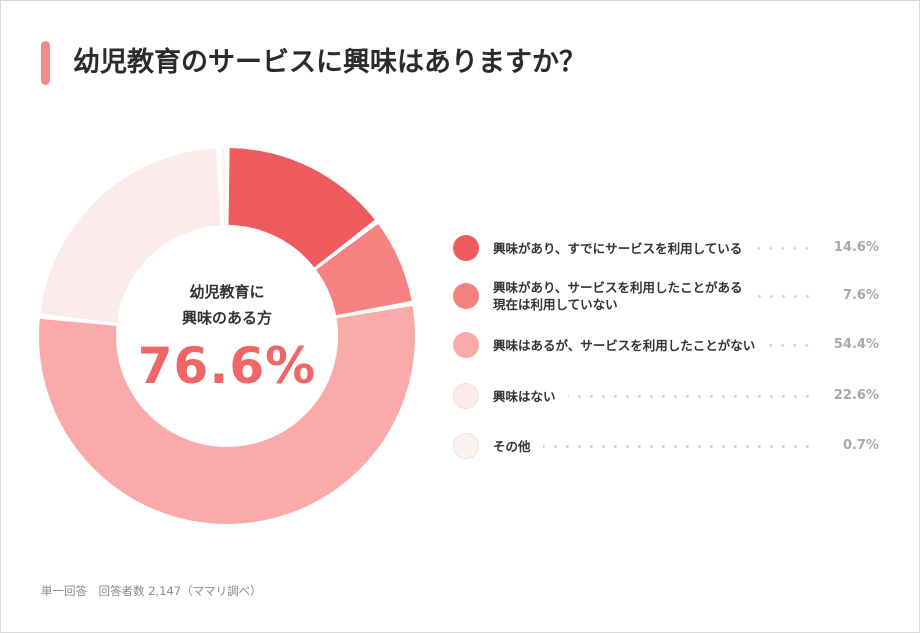  What do you see at coordinates (227, 366) in the screenshot?
I see `donut-center-value: 76.6%` at bounding box center [227, 366].